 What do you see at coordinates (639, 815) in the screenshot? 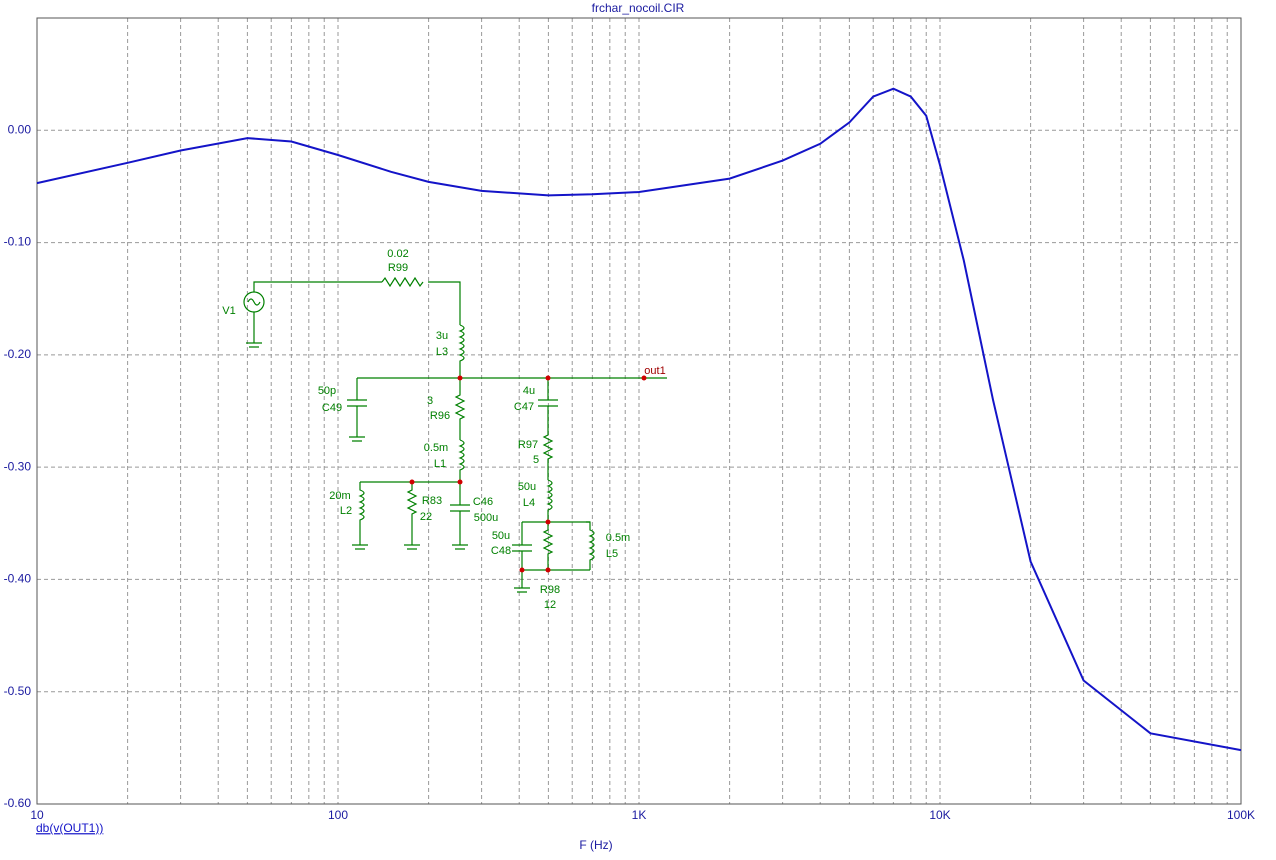
I see `x-tick-label: 1K` at bounding box center [639, 815].